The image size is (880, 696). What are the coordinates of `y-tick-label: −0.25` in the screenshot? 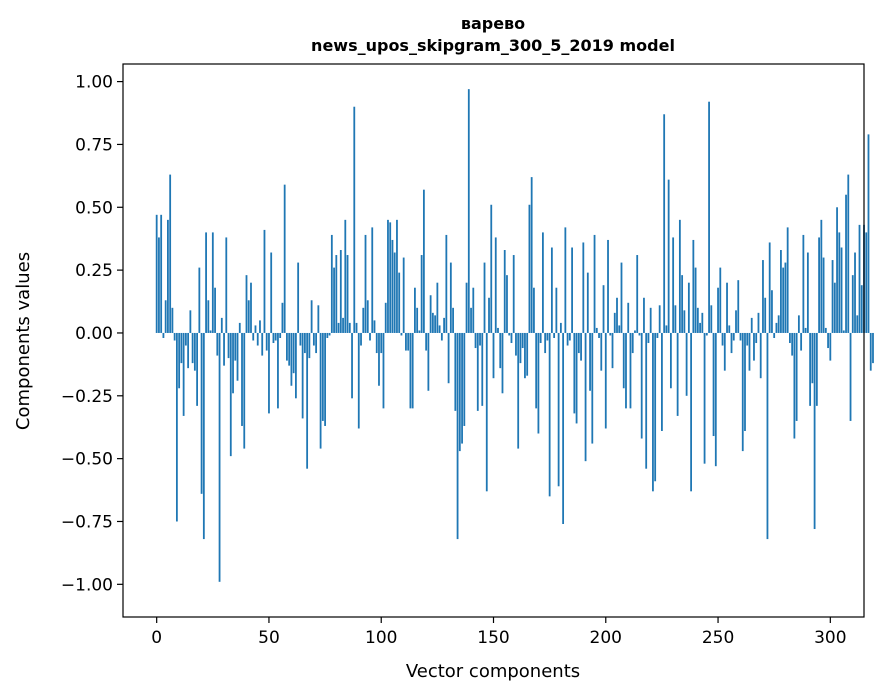 It's located at (87, 397).